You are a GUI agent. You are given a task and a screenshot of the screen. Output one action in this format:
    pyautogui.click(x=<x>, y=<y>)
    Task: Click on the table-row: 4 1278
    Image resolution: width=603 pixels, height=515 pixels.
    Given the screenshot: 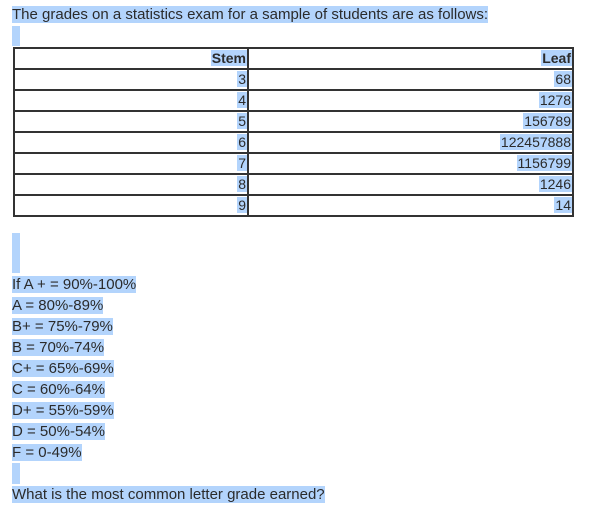 What is the action you would take?
    pyautogui.click(x=293, y=100)
    